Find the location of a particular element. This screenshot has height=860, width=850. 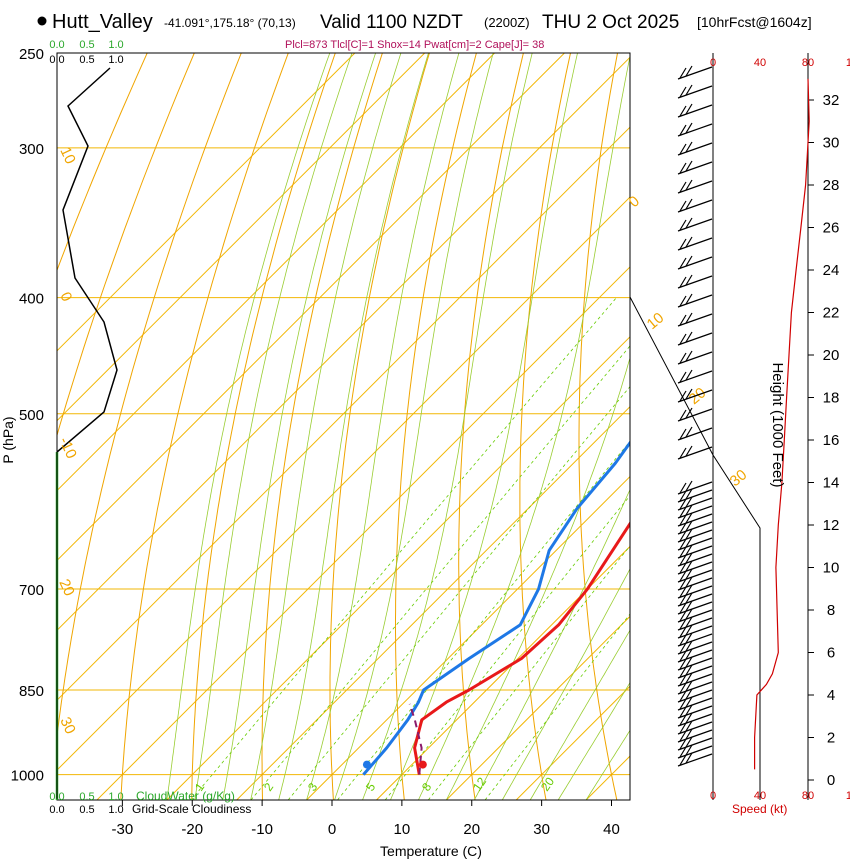

cloudiness-tick-top: 0.0 is located at coordinates (56, 60).